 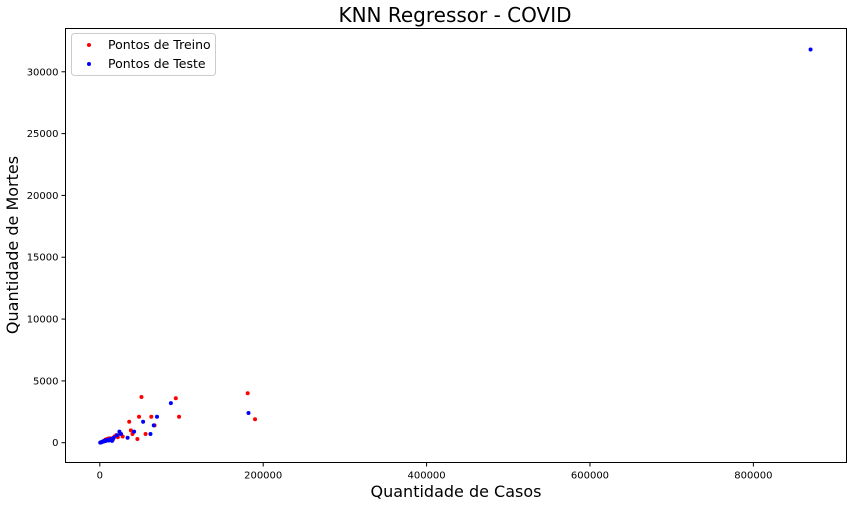 I want to click on y-tick-label: 0, so click(x=55, y=443).